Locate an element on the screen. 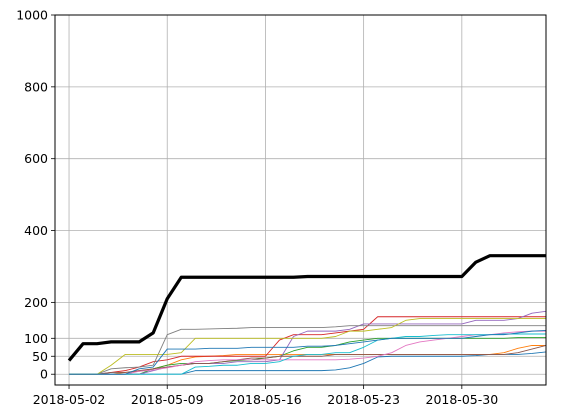 The width and height of the screenshot is (561, 418). y-tick-label: 0 is located at coordinates (44, 374).